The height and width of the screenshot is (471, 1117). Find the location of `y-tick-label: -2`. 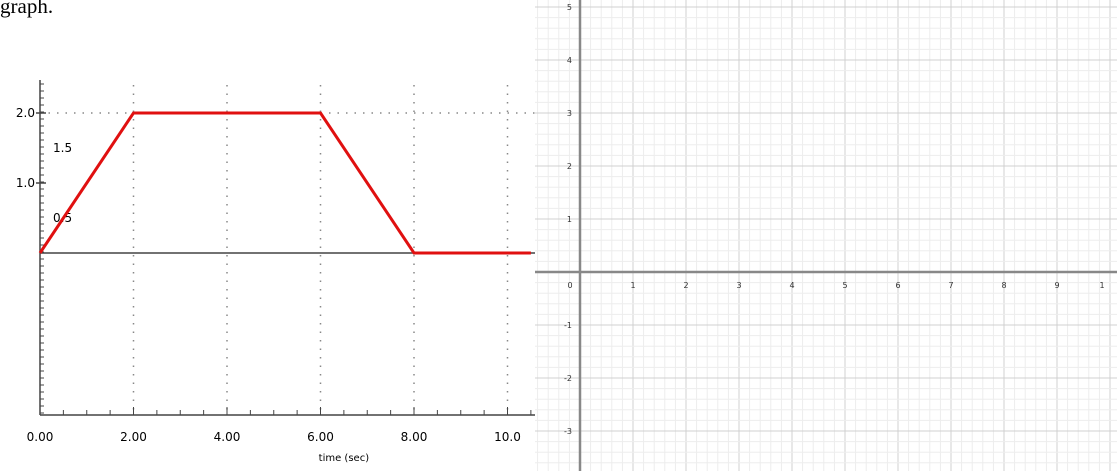

y-tick-label: -2 is located at coordinates (568, 378).